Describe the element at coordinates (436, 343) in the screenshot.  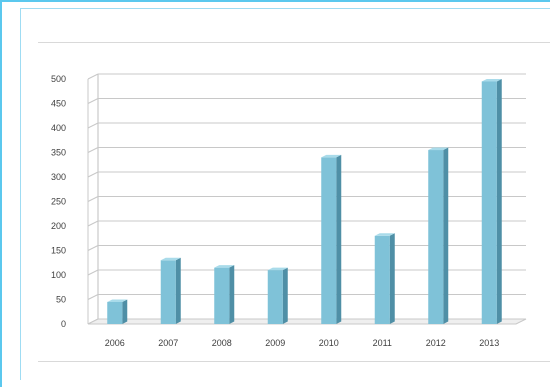
I see `x-tick-label: 2012` at that location.